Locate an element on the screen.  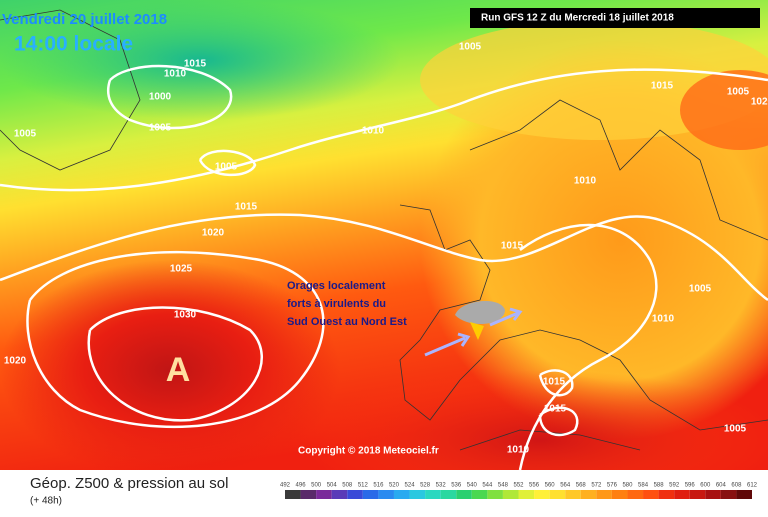
legend-subtitle: (+ 48h) is located at coordinates (46, 501).